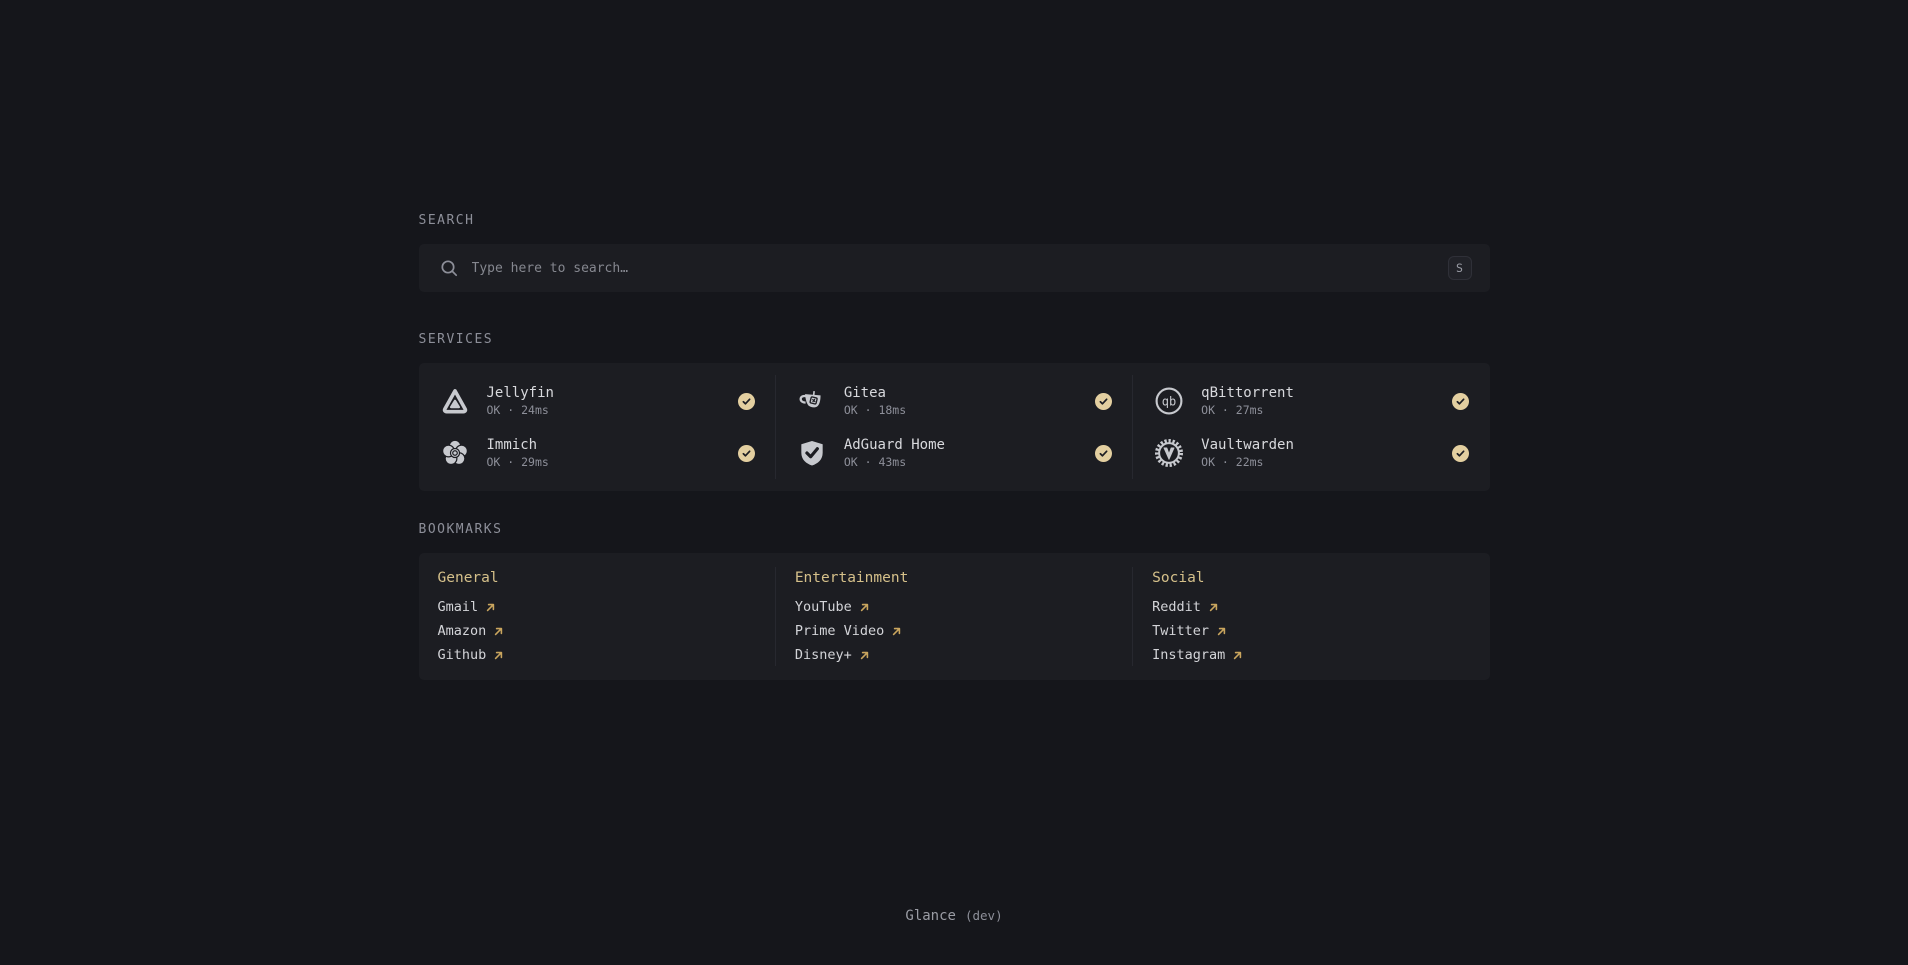  Describe the element at coordinates (597, 616) in the screenshot. I see `bookmark-group-general: General Gmail Amazon Github` at that location.